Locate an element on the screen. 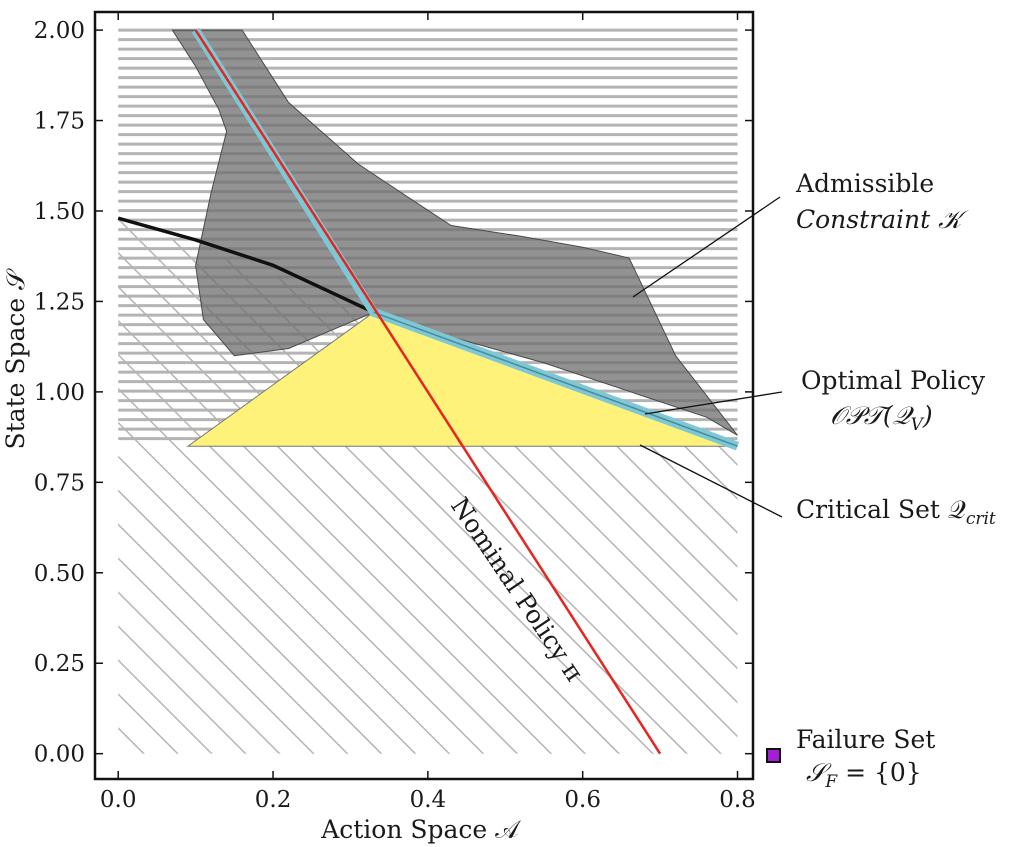 The width and height of the screenshot is (1029, 847). critical-leader-line is located at coordinates (711, 481).